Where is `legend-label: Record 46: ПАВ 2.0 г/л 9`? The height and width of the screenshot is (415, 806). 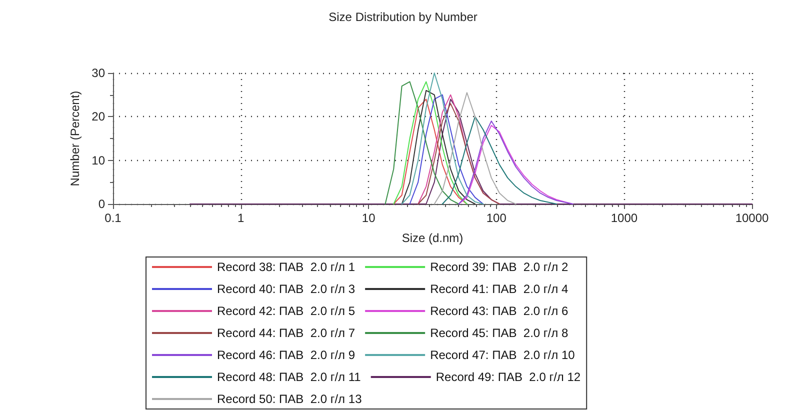 legend-label: Record 46: ПАВ 2.0 г/л 9 is located at coordinates (286, 355).